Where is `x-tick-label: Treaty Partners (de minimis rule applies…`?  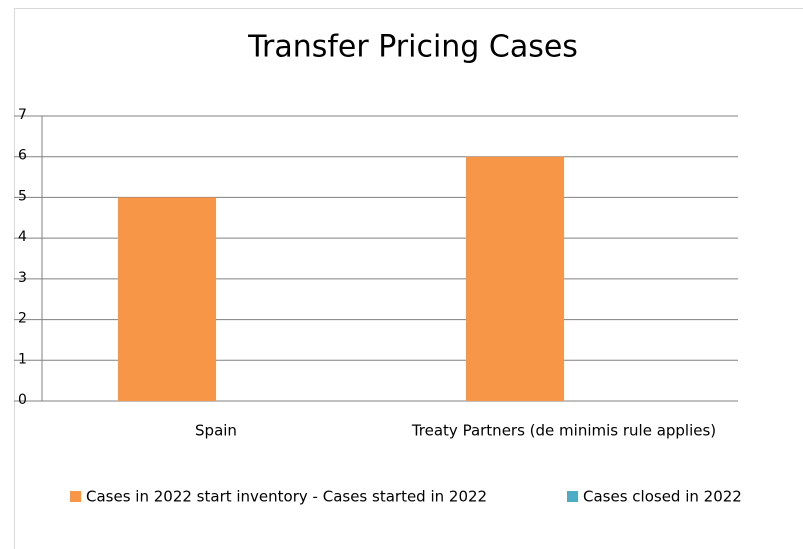
x-tick-label: Treaty Partners (de minimis rule applies… is located at coordinates (563, 431).